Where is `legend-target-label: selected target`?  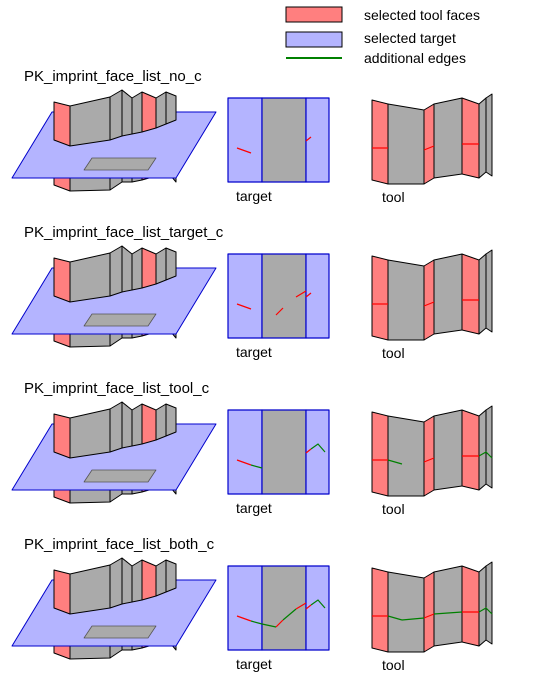
legend-target-label: selected target is located at coordinates (410, 38).